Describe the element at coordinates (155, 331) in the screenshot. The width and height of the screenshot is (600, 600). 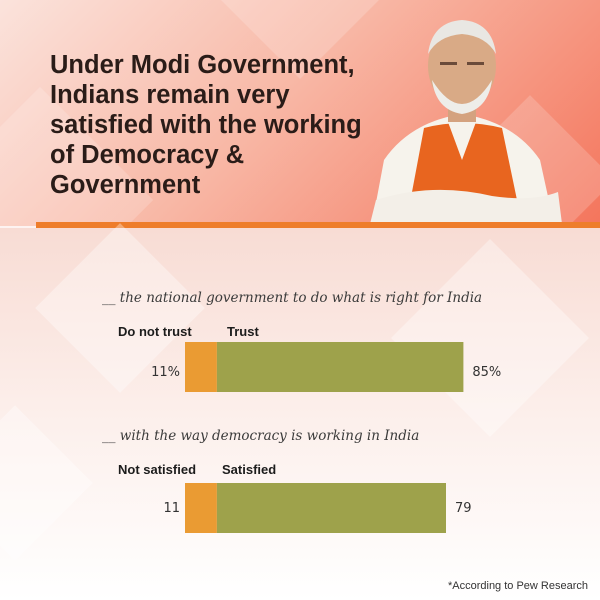
I see `chart-1-negative-label: Do not trust` at that location.